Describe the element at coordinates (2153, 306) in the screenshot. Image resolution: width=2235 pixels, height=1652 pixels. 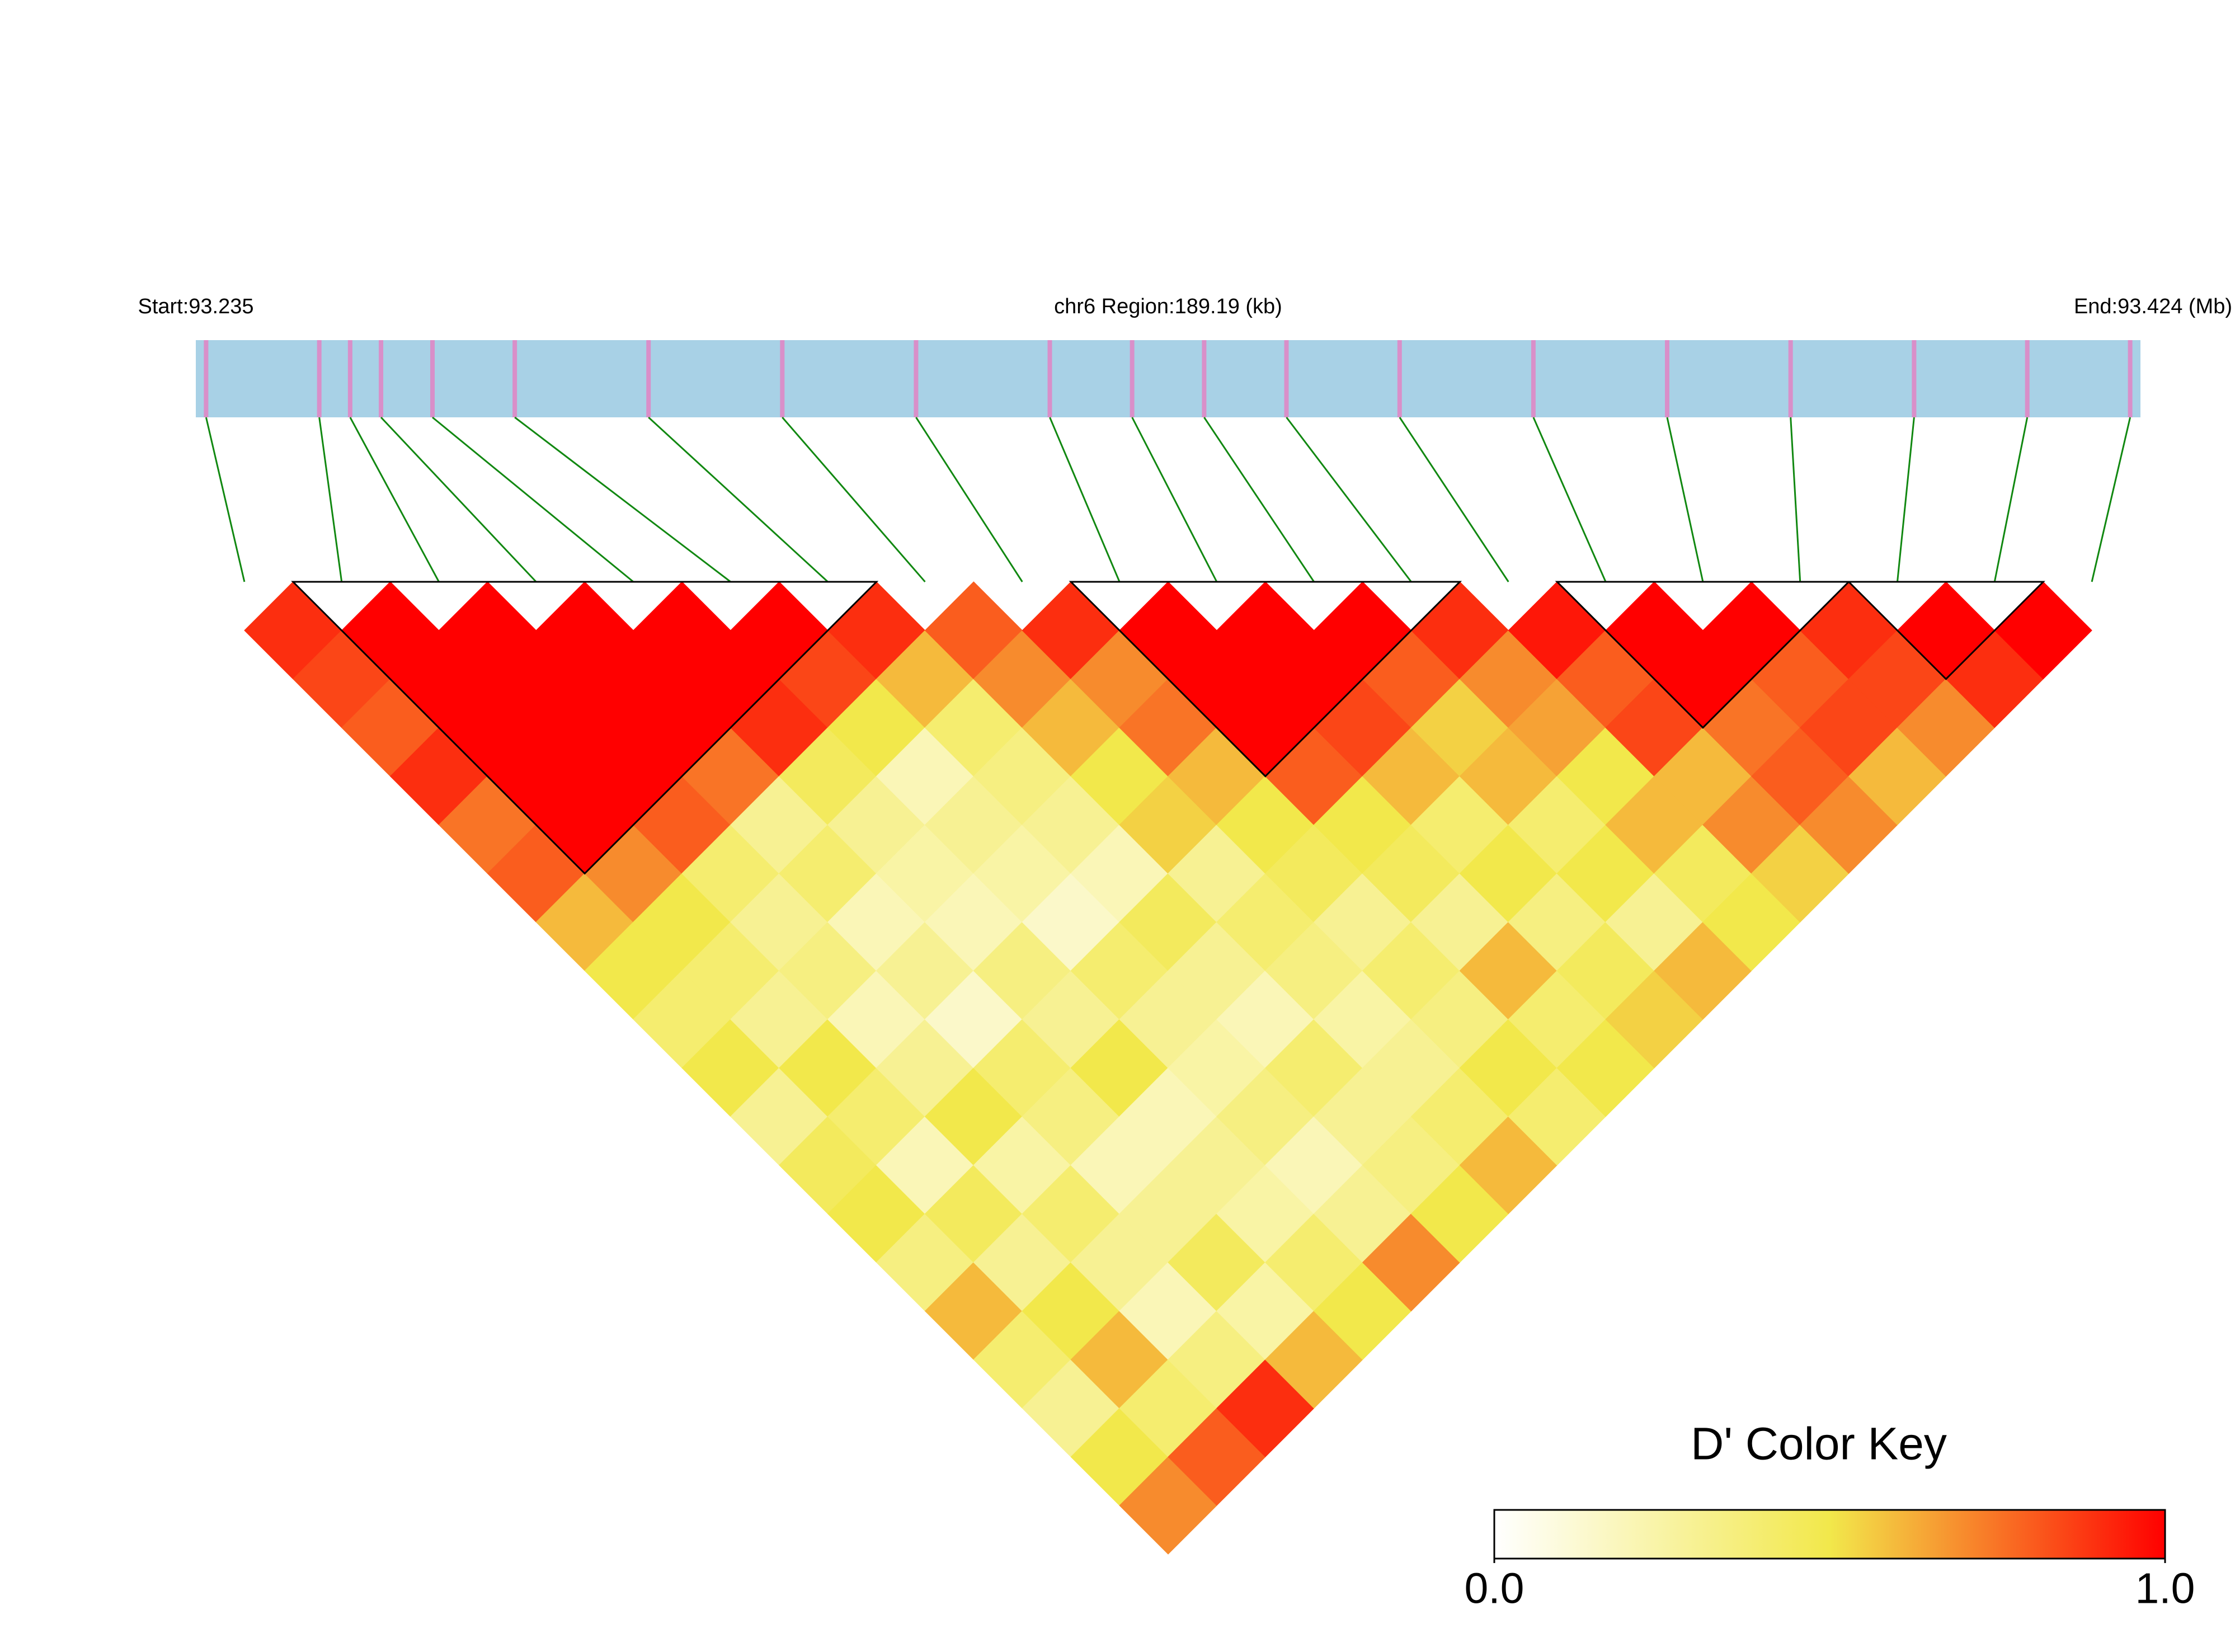
I see `end-label: End:93.424 (Mb)` at that location.